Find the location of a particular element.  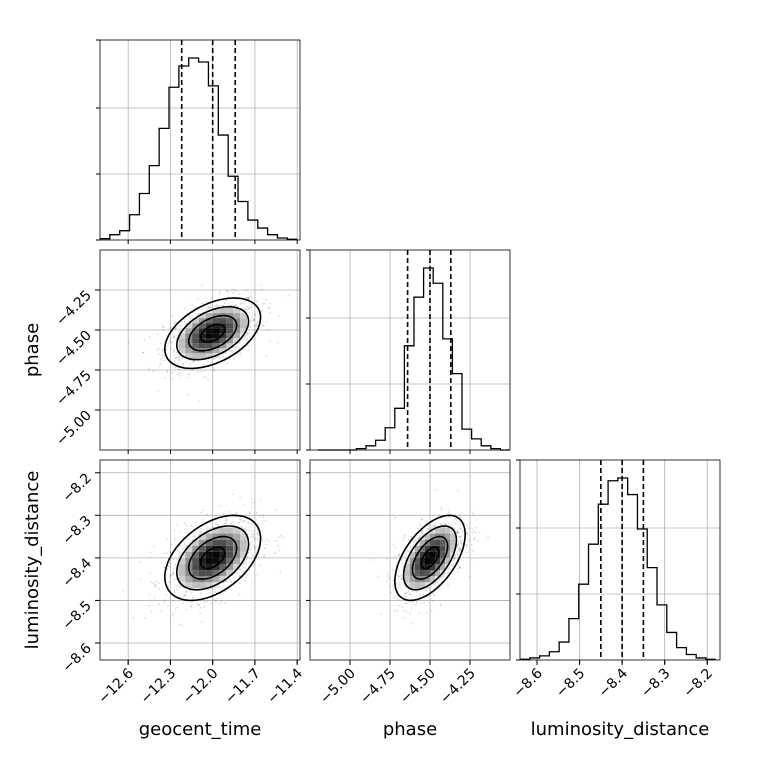

x-tick-label: −12.3 is located at coordinates (159, 687).